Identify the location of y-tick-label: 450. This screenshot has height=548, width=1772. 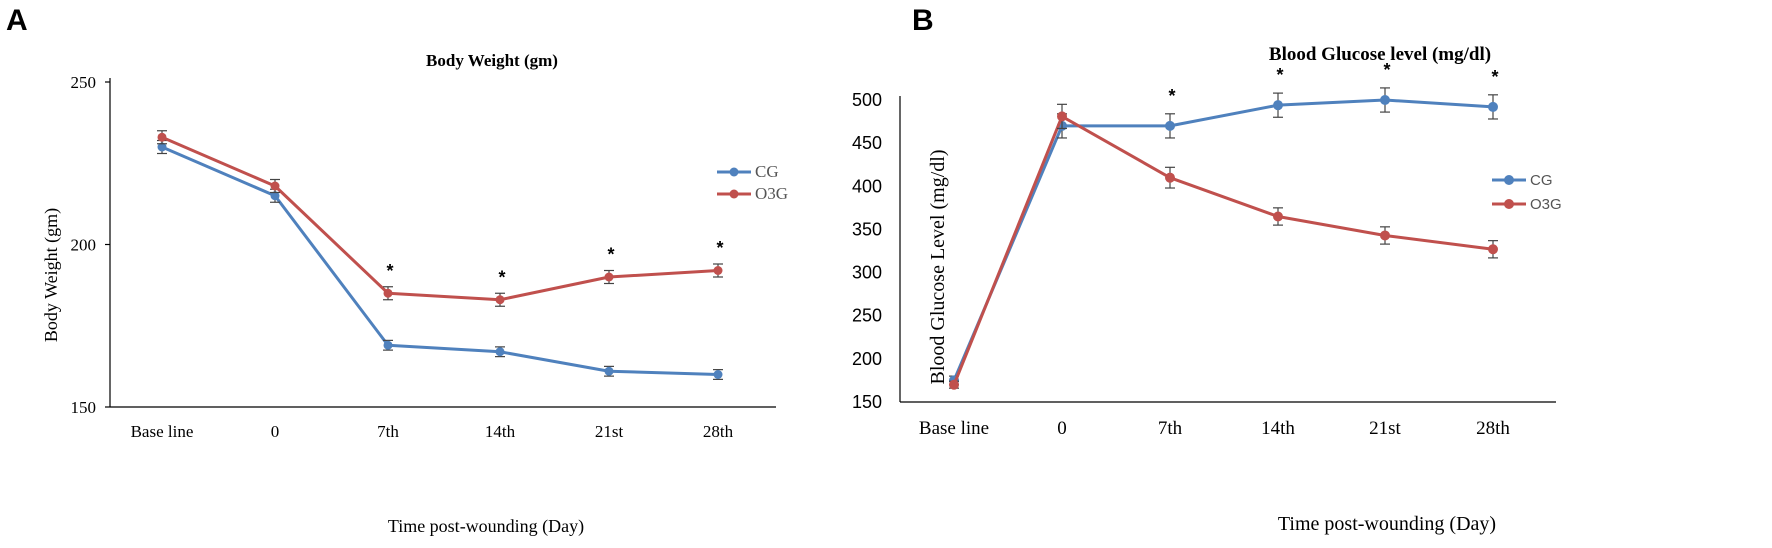
(867, 143).